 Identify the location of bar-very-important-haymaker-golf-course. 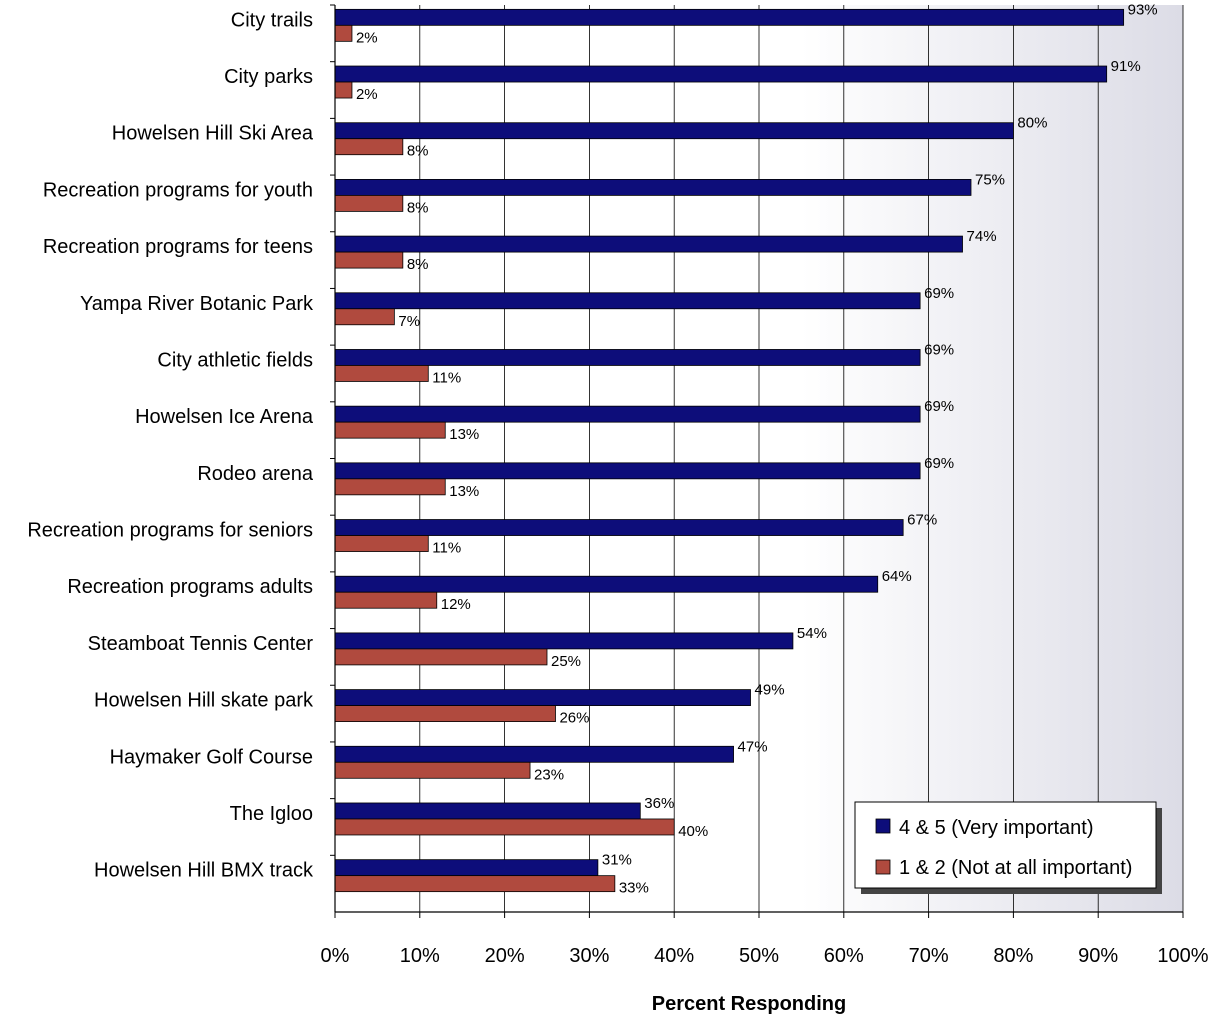
(534, 754).